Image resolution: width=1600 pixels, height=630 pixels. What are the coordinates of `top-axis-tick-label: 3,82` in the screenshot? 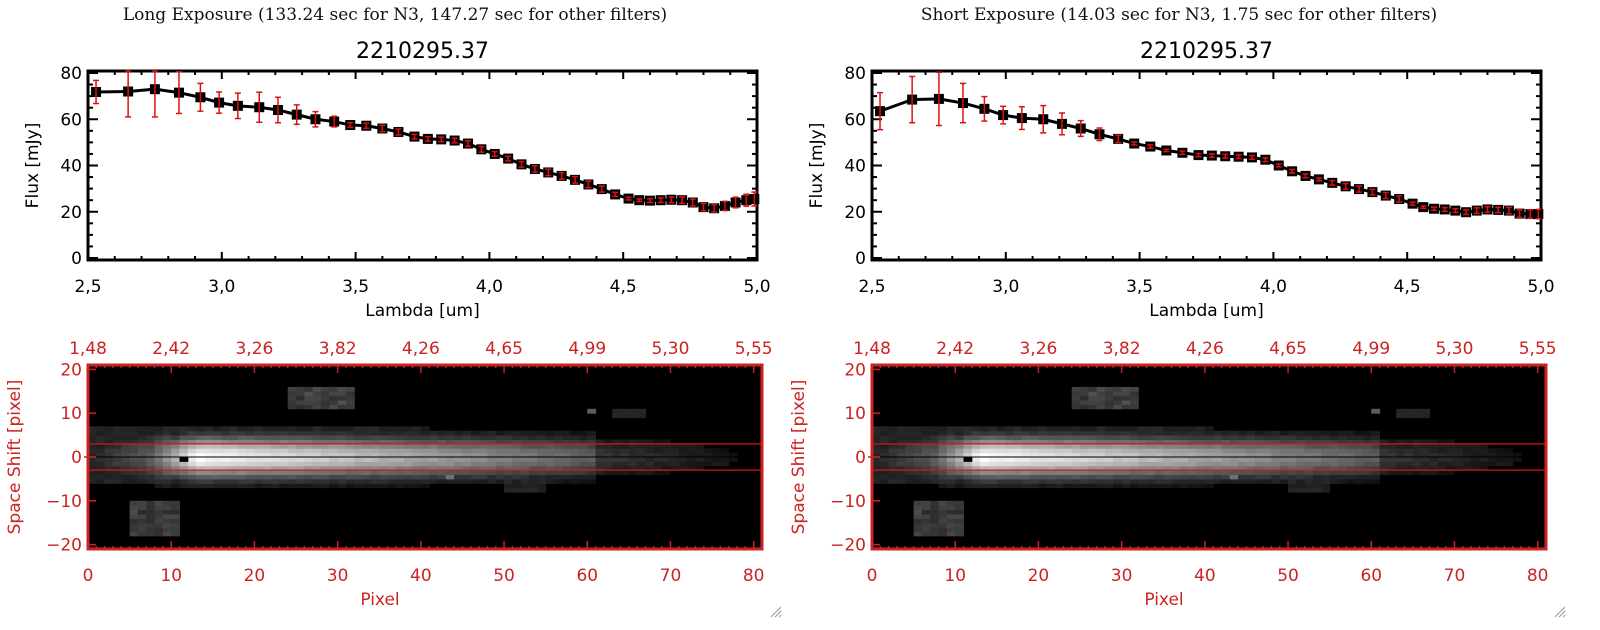 It's located at (338, 349).